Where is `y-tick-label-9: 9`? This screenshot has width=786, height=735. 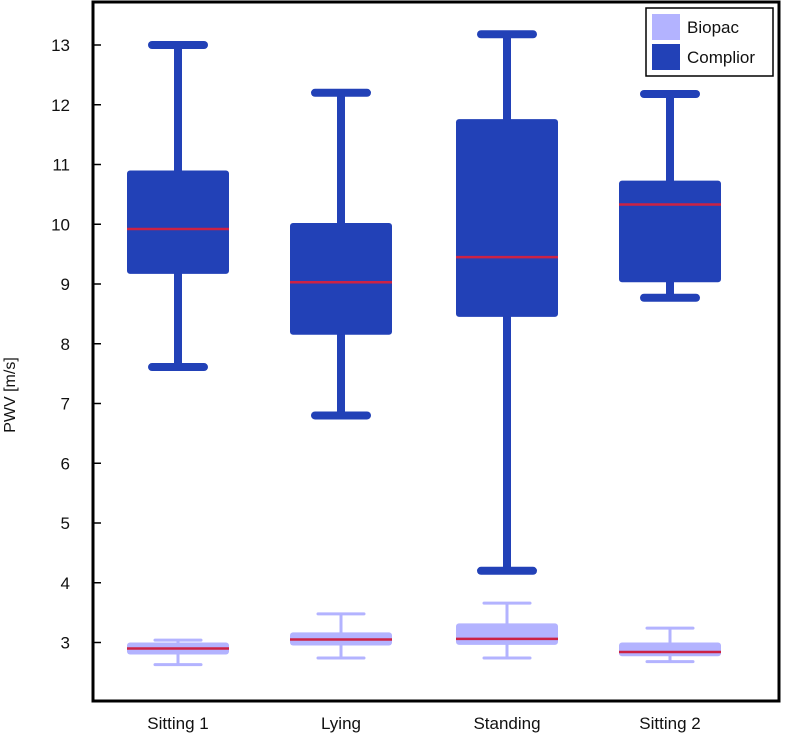 y-tick-label-9: 9 is located at coordinates (65, 284).